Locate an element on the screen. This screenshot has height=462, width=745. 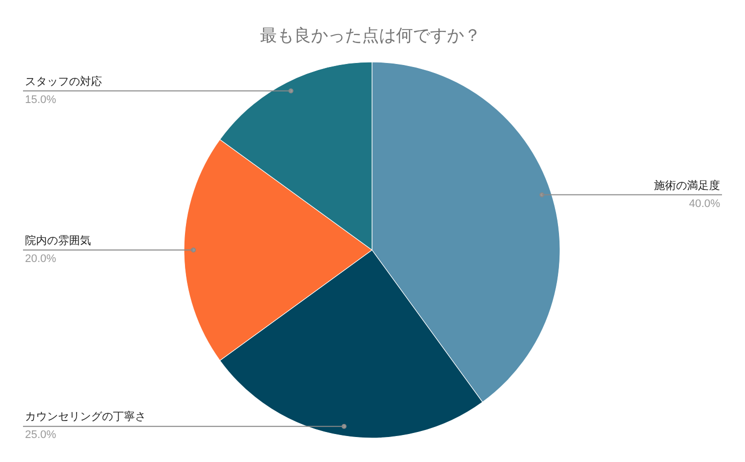
data-label: 15.0% is located at coordinates (40, 100).